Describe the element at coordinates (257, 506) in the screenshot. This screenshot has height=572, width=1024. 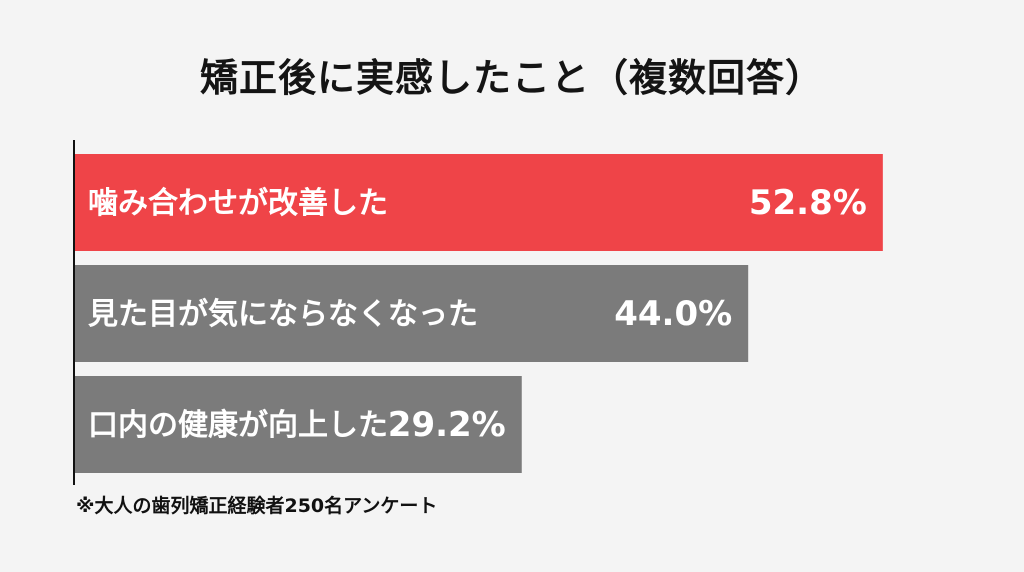
I see `survey-footnote: ※大人の歯列矯正経験者250名アンケート` at that location.